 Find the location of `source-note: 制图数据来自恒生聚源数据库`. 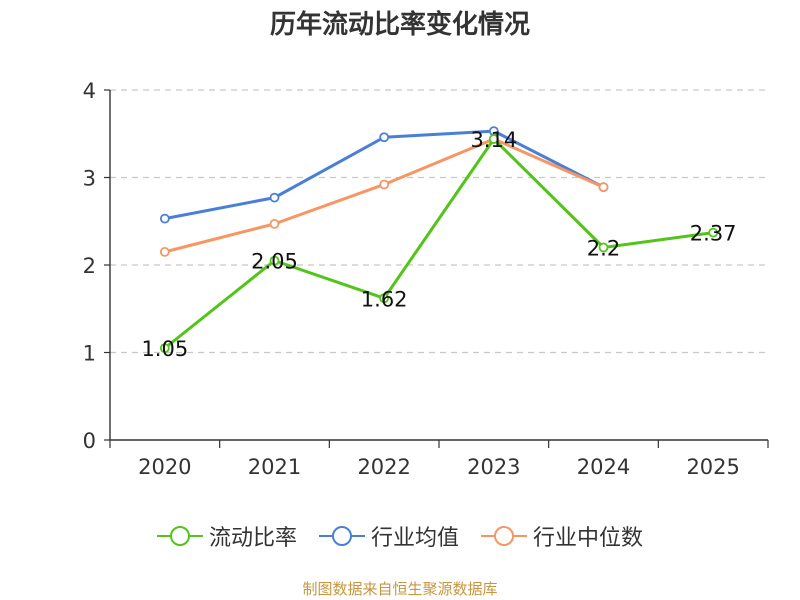

source-note: 制图数据来自恒生聚源数据库 is located at coordinates (400, 589).